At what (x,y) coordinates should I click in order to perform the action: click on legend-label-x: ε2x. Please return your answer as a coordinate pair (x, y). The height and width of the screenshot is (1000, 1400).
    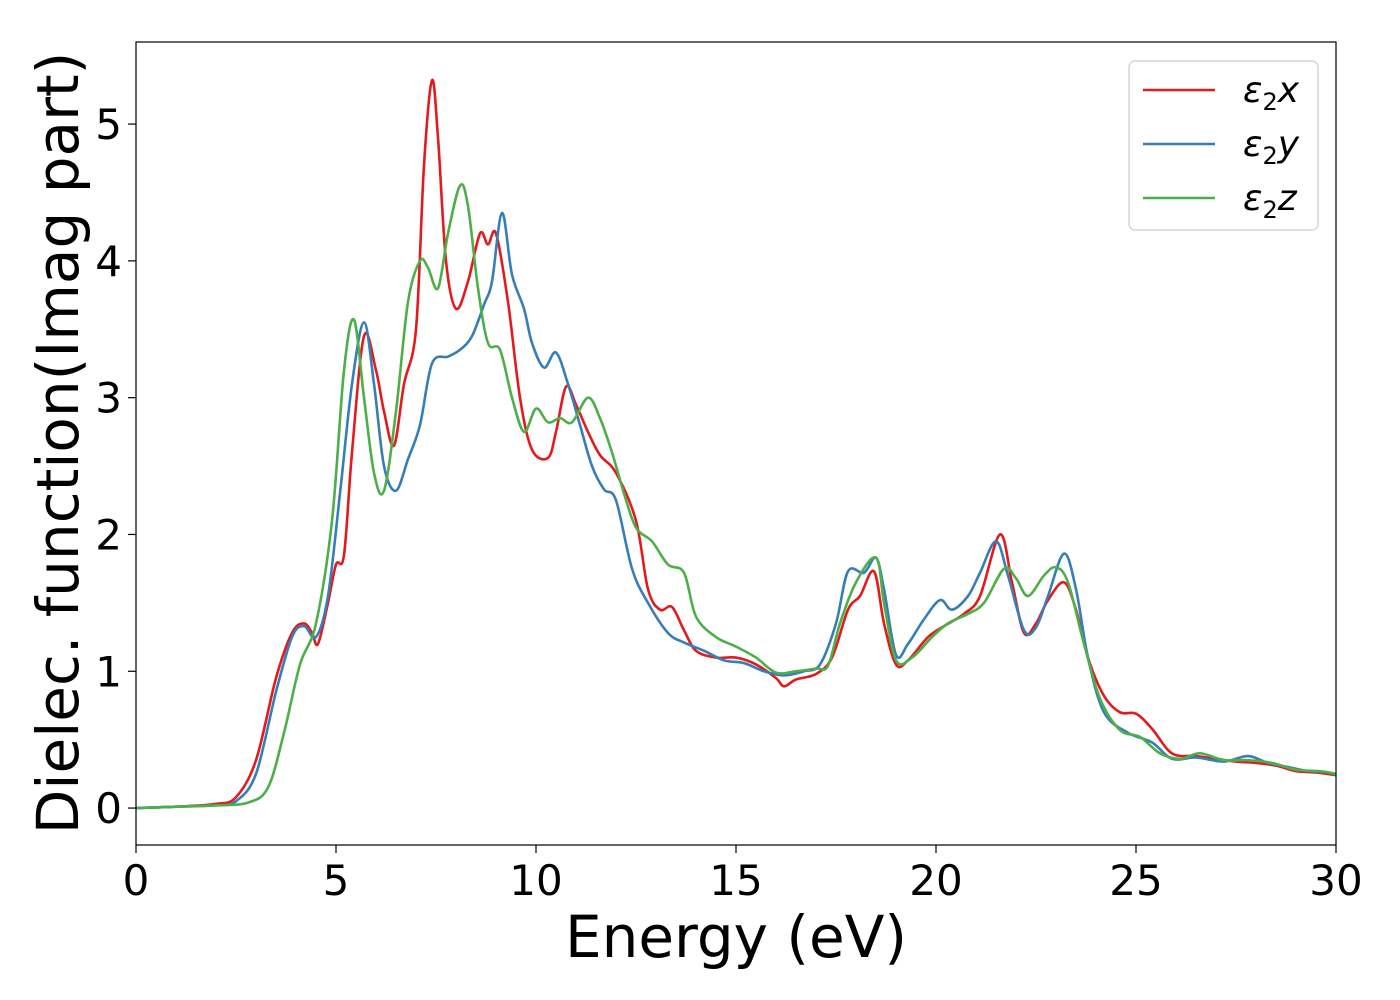
    Looking at the image, I should click on (1271, 93).